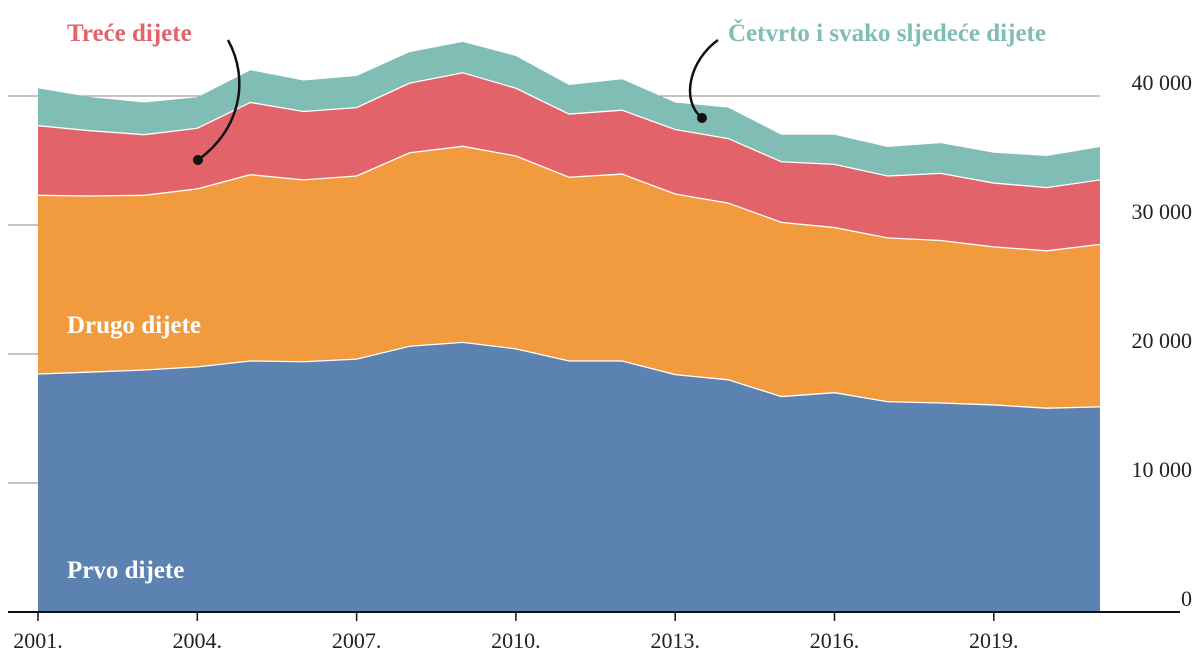 The height and width of the screenshot is (653, 1196). I want to click on series-label: Drugo dijete, so click(134, 325).